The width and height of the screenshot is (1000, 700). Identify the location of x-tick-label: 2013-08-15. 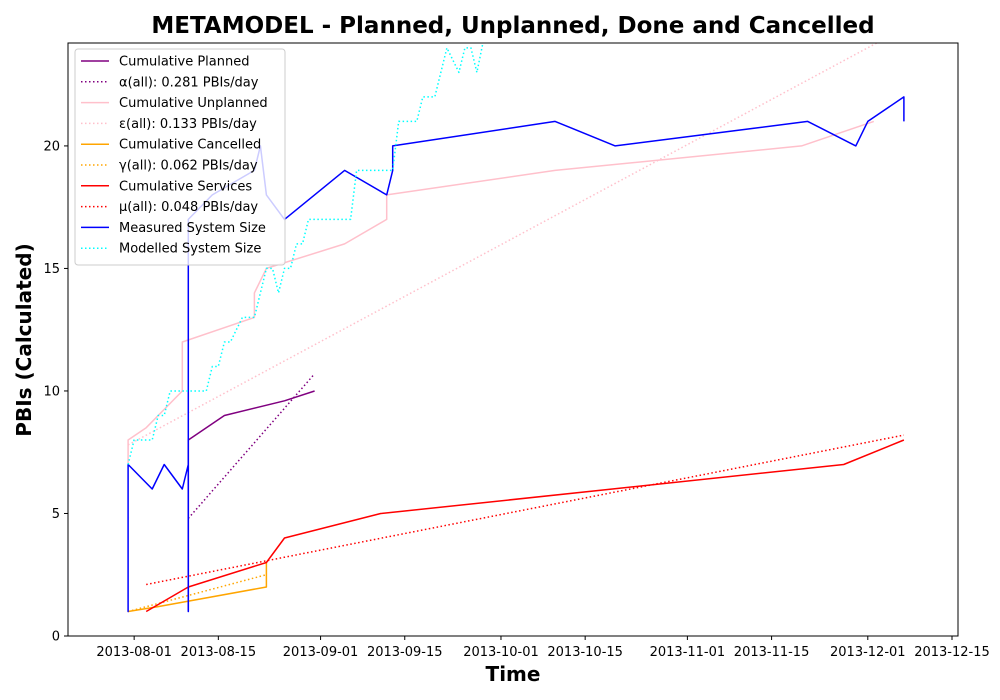
(219, 652).